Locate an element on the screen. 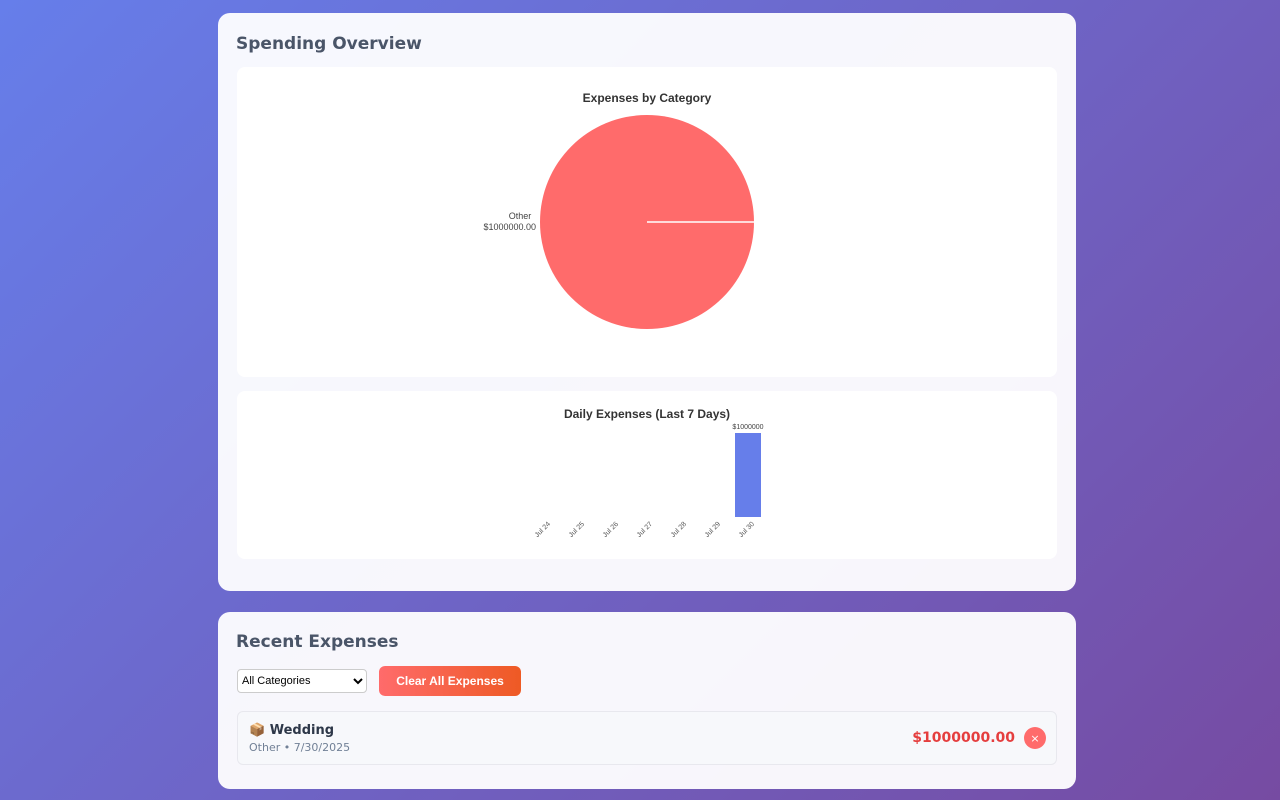 Image resolution: width=1280 pixels, height=800 pixels. x-tick-label: Jul 29 is located at coordinates (713, 530).